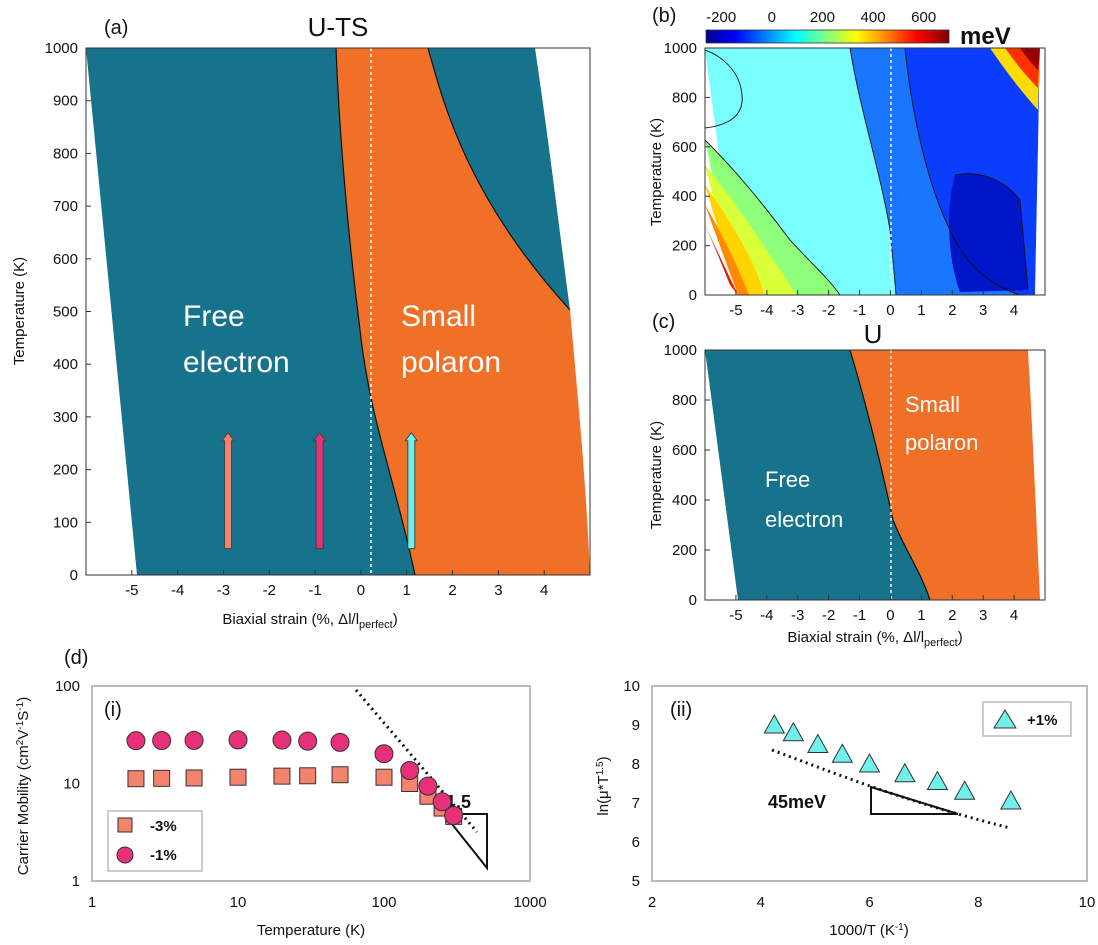 The image size is (1098, 945). What do you see at coordinates (822, 17) in the screenshot?
I see `colorbar-tick-label: 200` at bounding box center [822, 17].